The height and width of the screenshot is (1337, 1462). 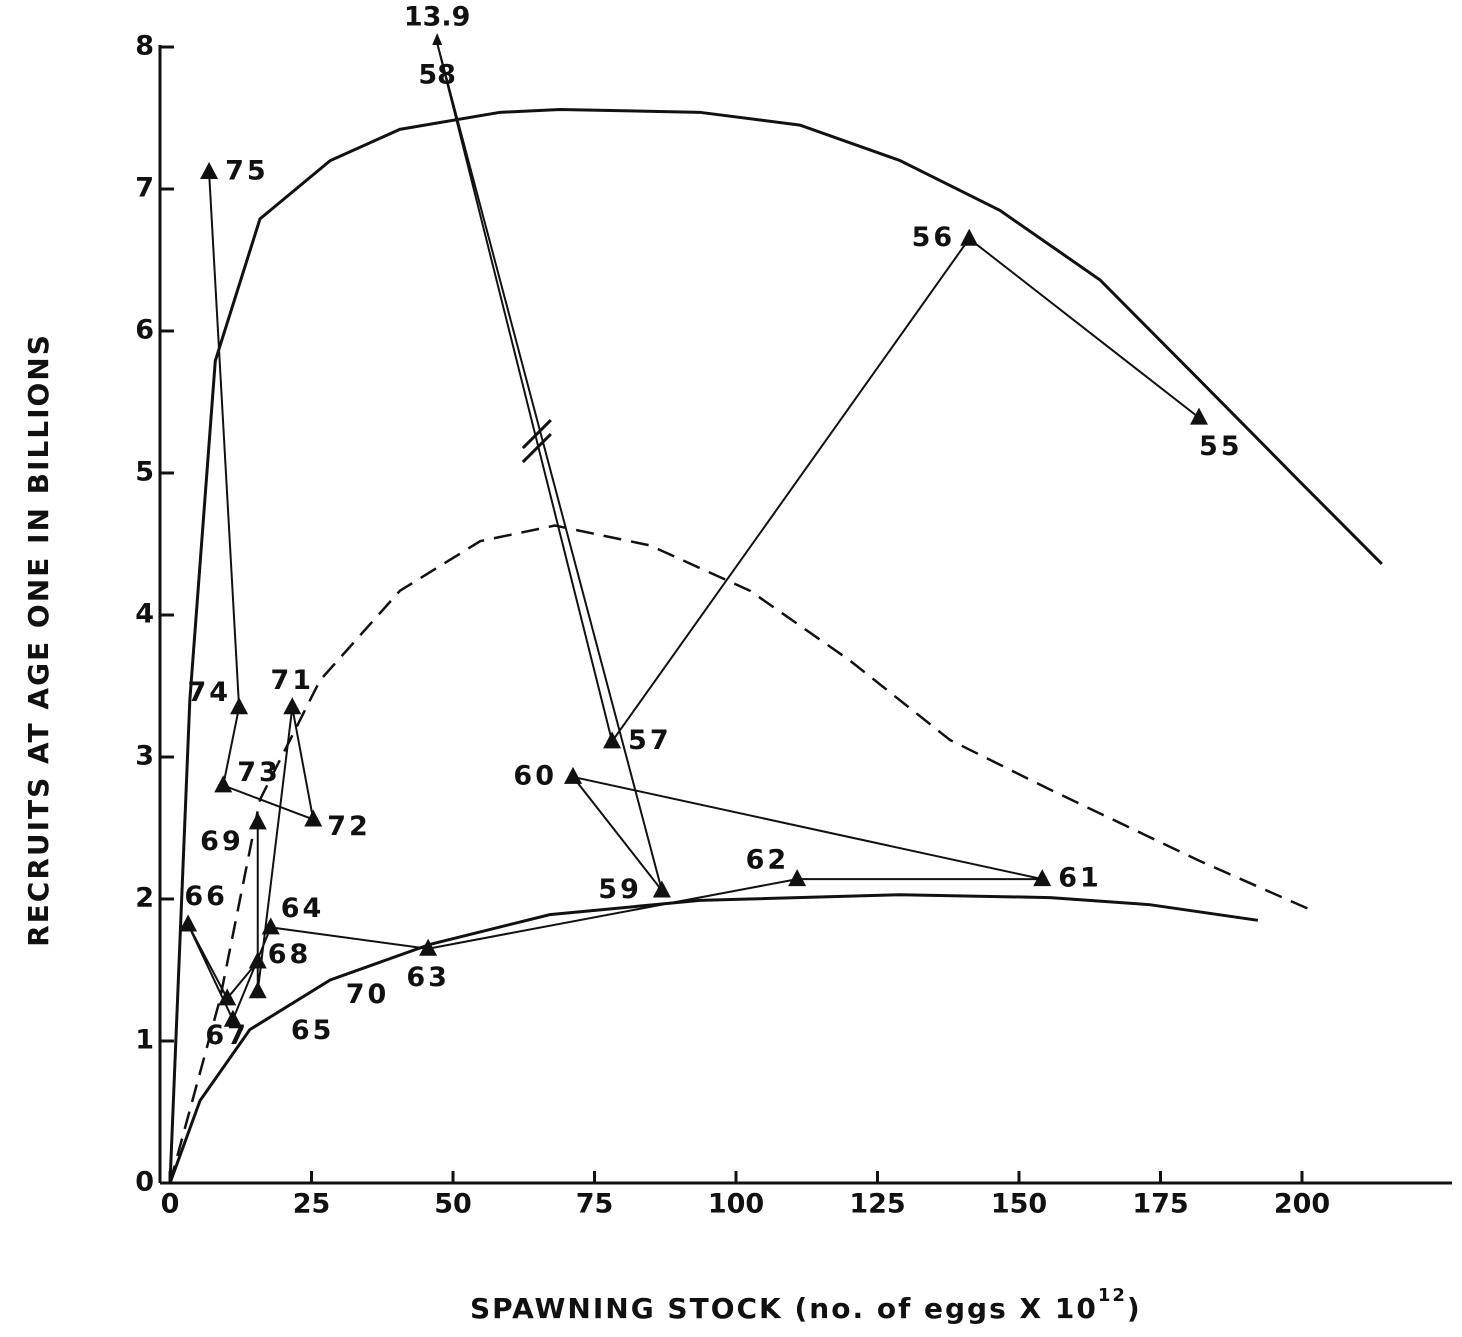 I want to click on point-label: 56, so click(x=934, y=237).